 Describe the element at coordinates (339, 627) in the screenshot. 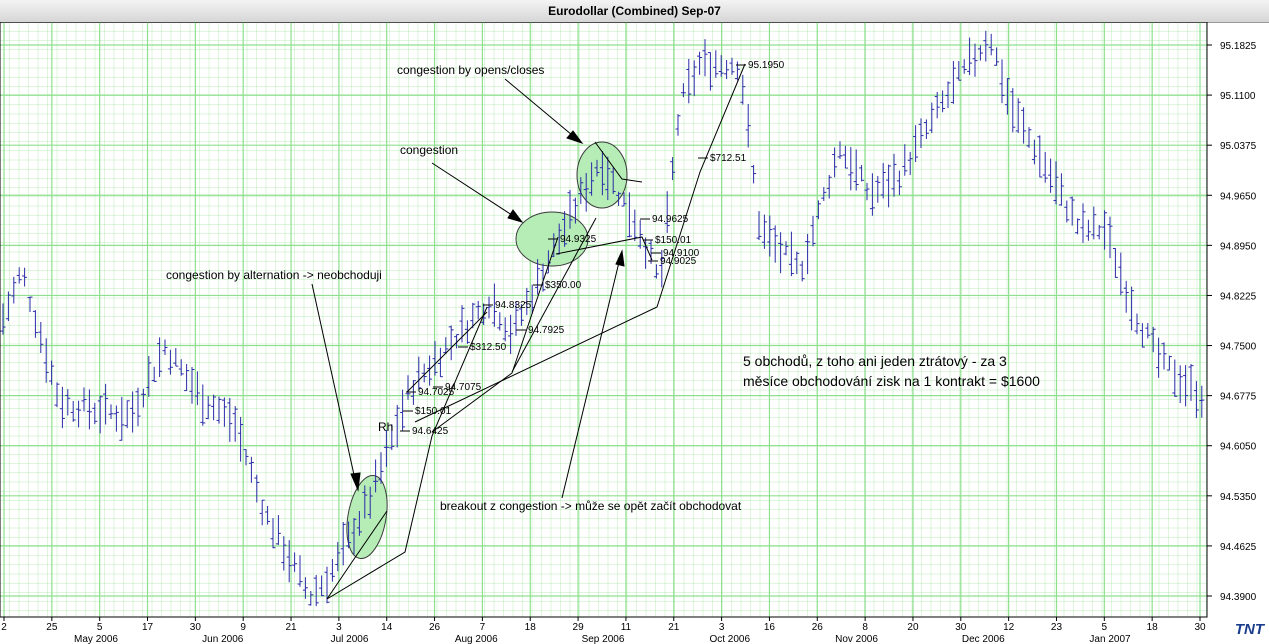

I see `x-tick-label: 3` at that location.